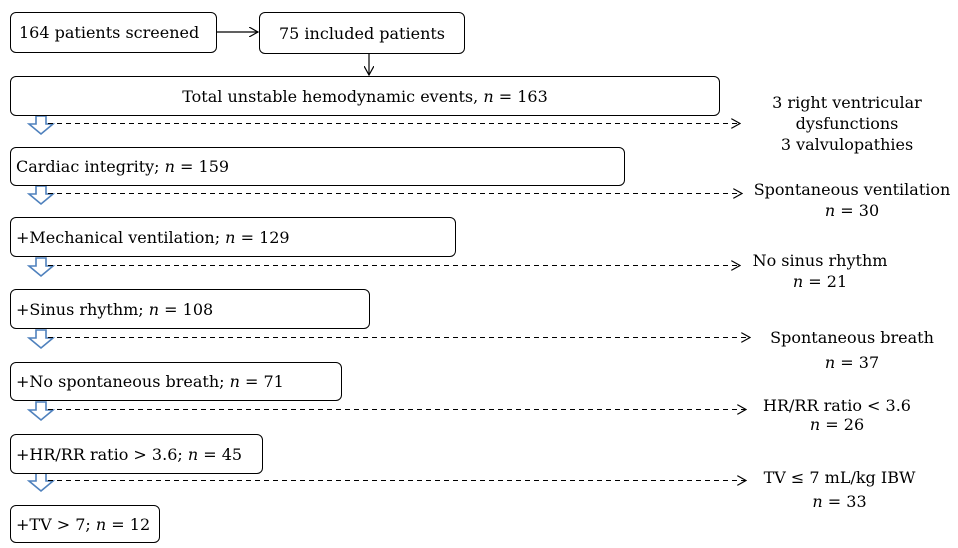  I want to click on step-label: +No spontaneous breath;, so click(123, 381).